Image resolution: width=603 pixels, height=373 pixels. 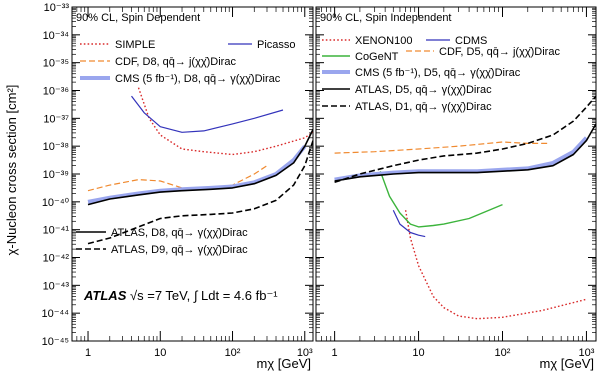 I want to click on legend-label: CDF, D8, qq̄→ j(χχ̄)Dirac, so click(x=175, y=62).